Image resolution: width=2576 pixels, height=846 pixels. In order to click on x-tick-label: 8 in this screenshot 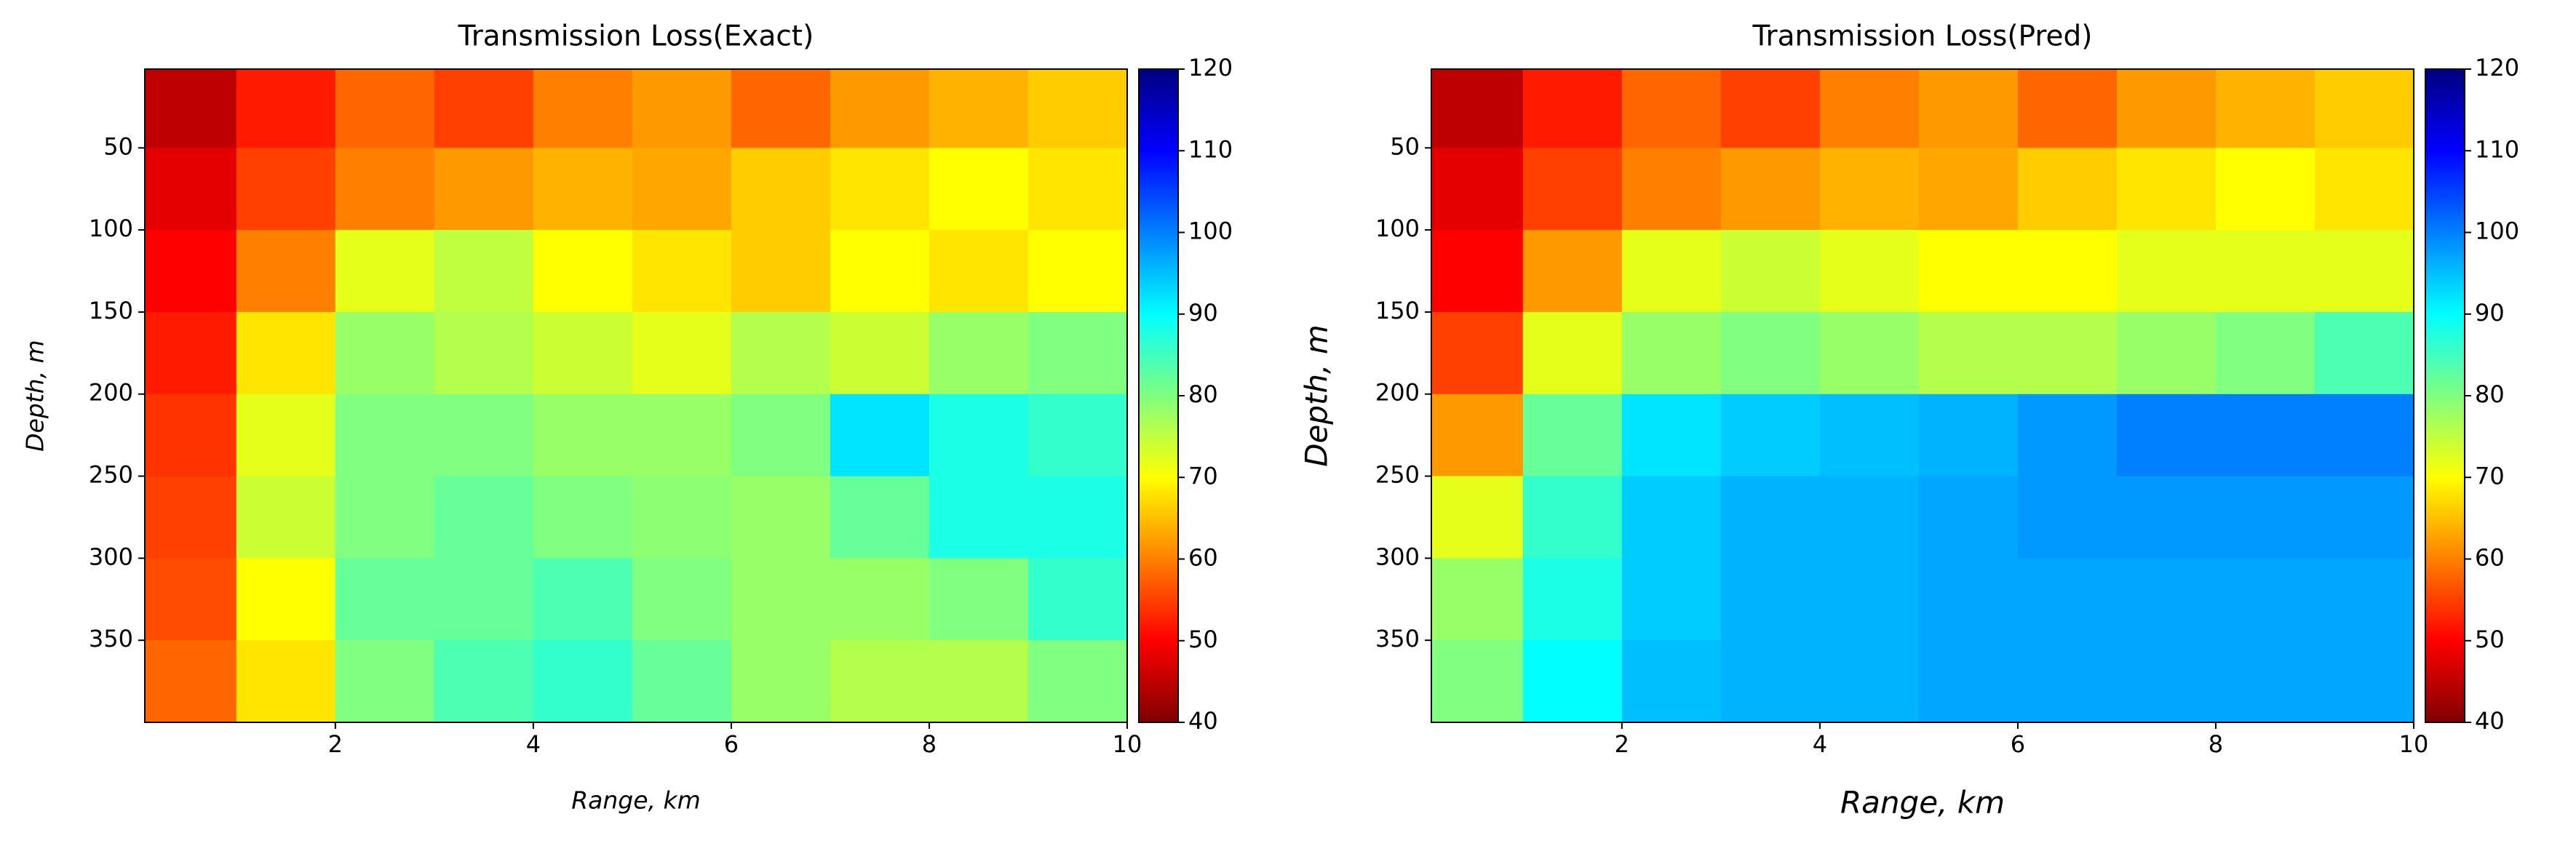, I will do `click(930, 744)`.